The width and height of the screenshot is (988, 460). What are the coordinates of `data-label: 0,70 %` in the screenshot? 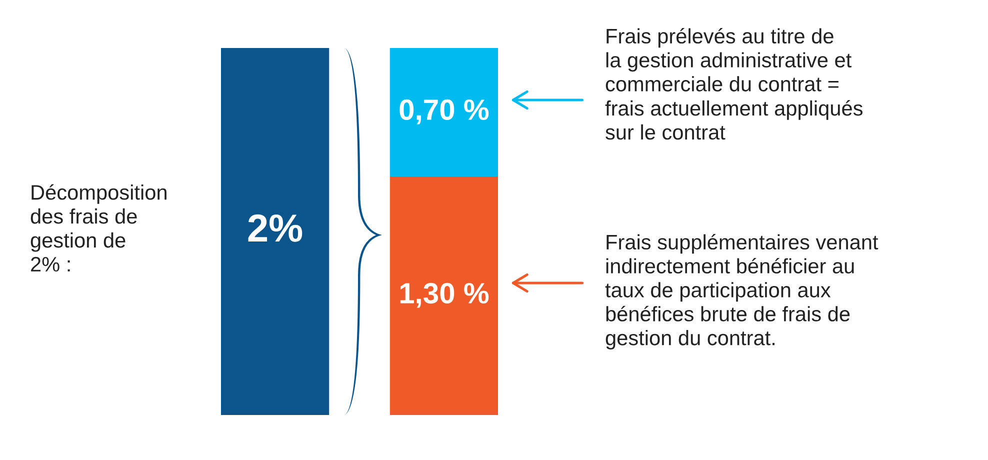 It's located at (444, 111).